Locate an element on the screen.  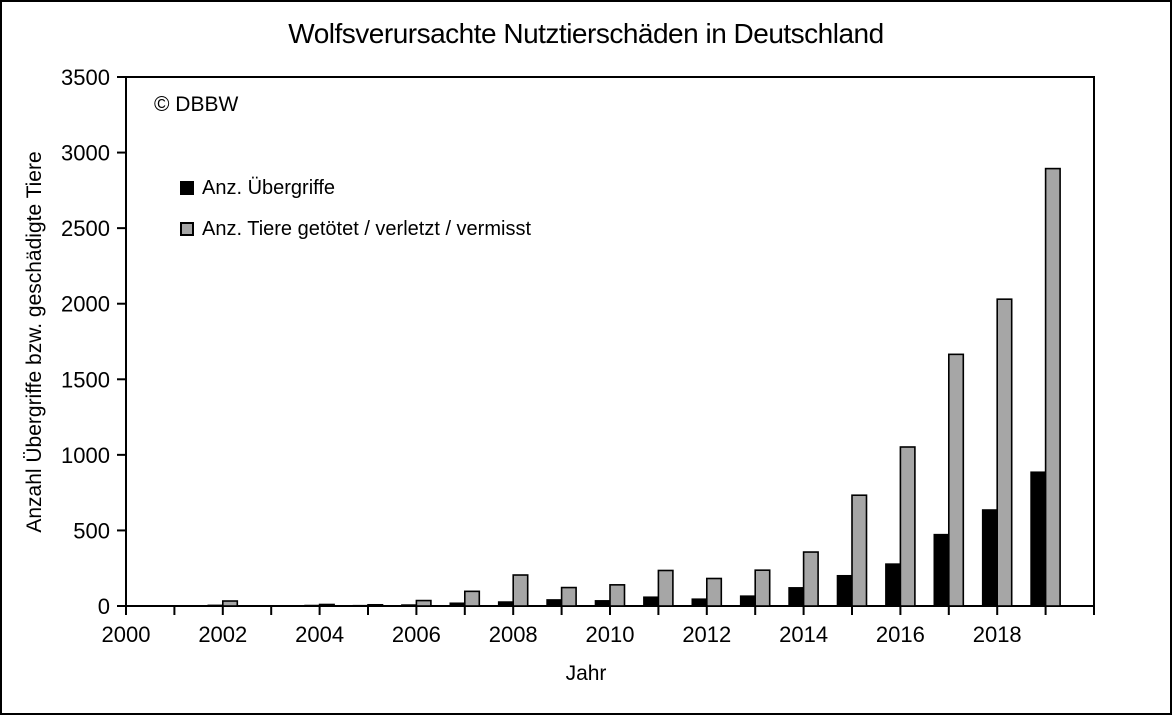
y-axis-title: Anzahl Übergriffe bzw. geschädigte Tiere is located at coordinates (34, 342).